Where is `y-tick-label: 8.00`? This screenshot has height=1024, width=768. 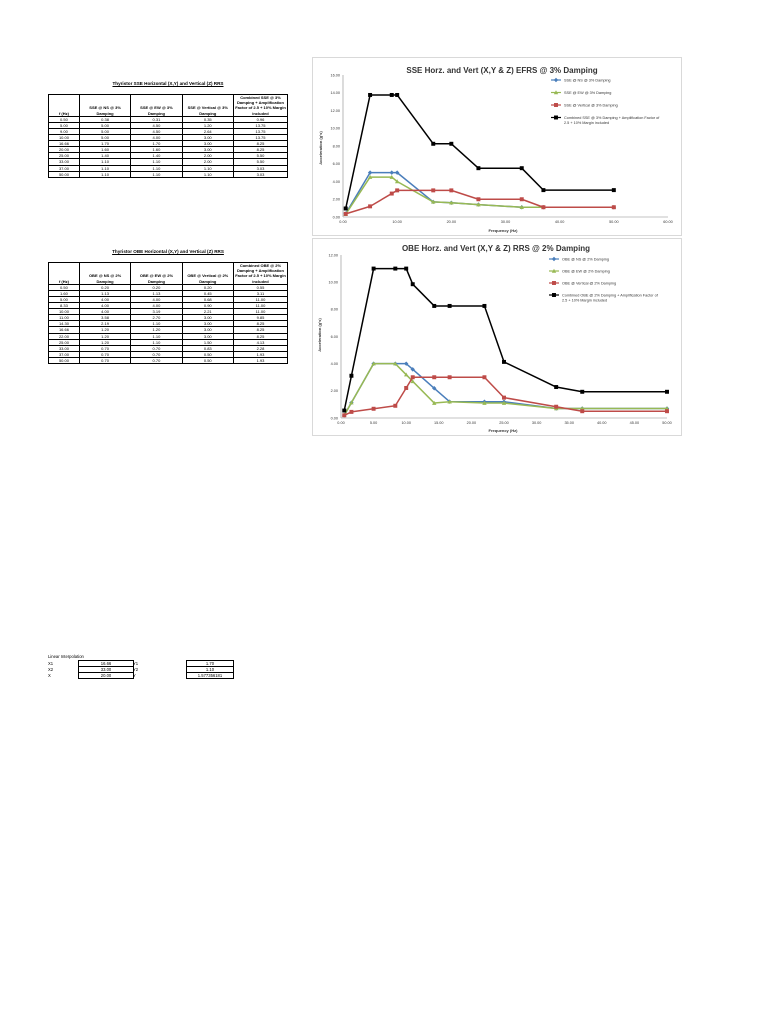 y-tick-label: 8.00 is located at coordinates (334, 310).